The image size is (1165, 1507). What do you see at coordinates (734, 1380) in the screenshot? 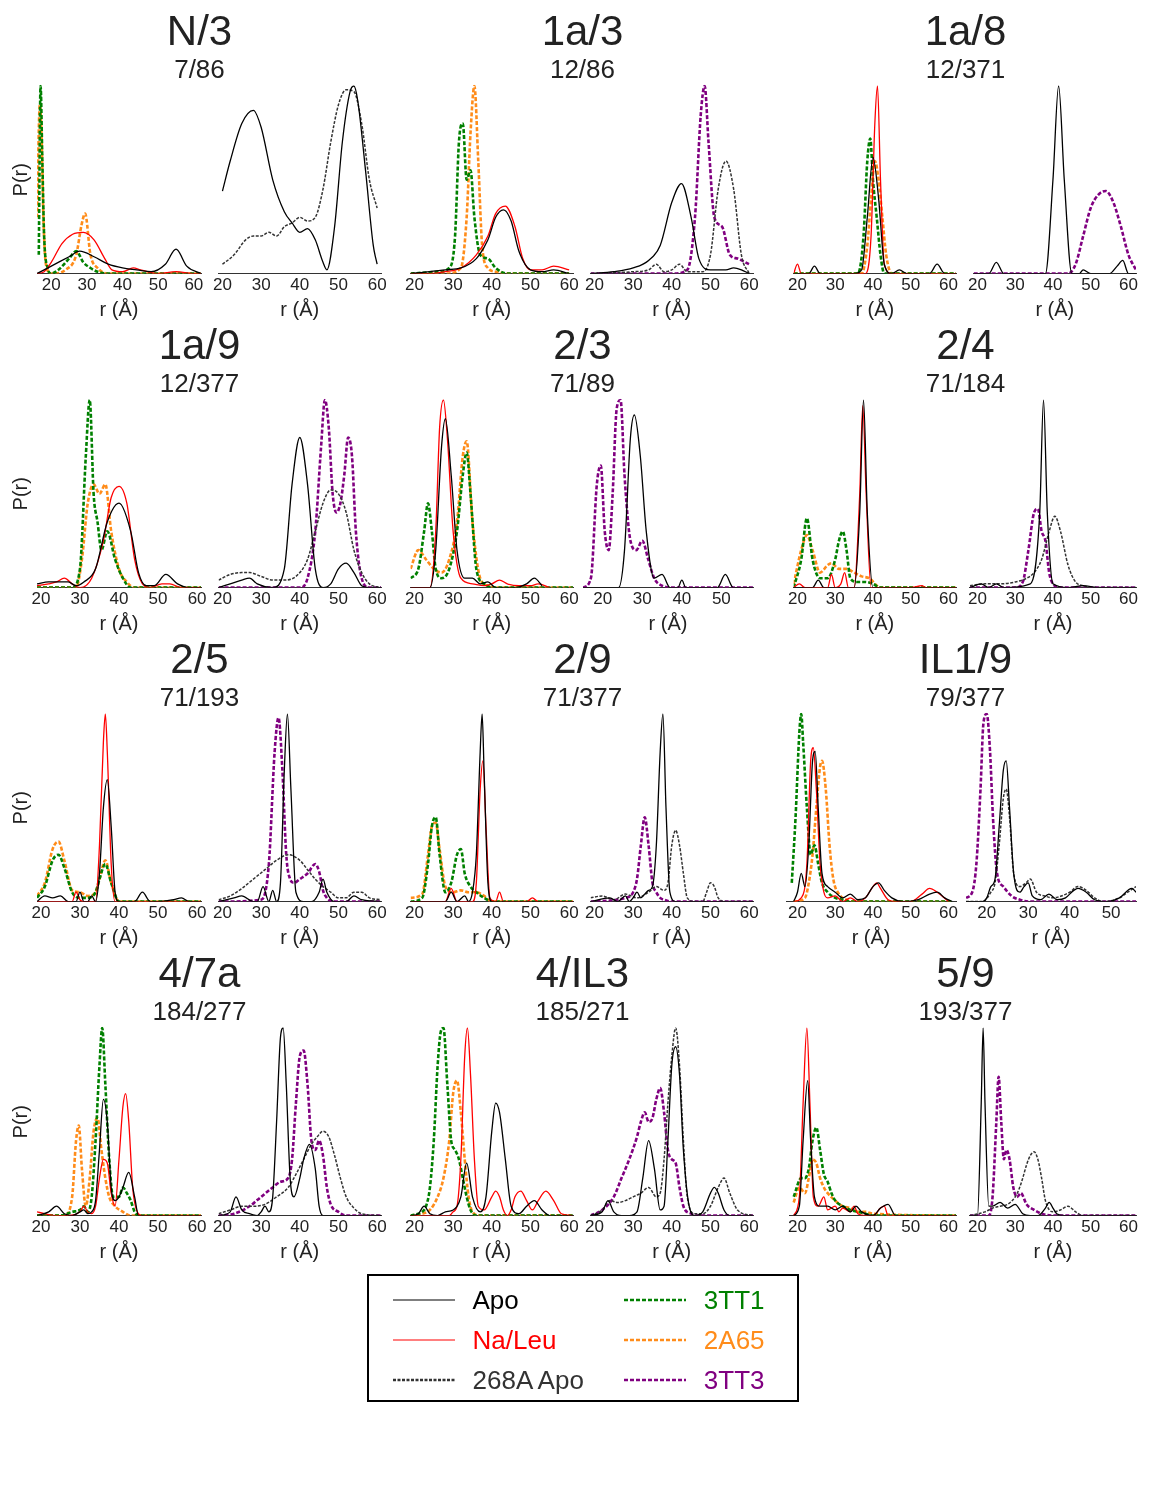
I see `legend-label: 3TT3` at bounding box center [734, 1380].